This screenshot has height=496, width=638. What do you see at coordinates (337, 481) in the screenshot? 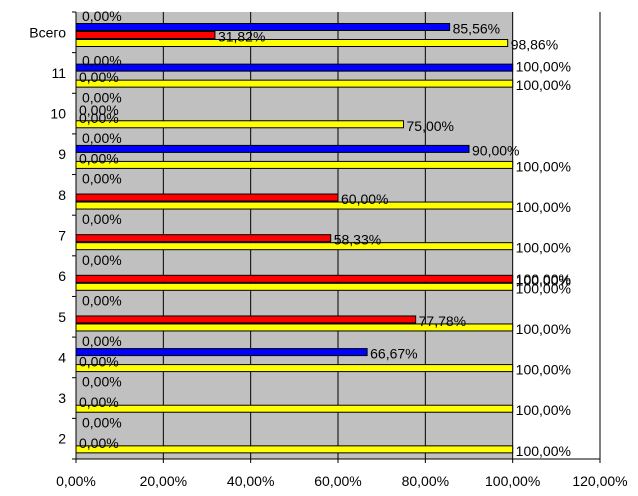
I see `x-tick-label: 60,00%` at bounding box center [337, 481].